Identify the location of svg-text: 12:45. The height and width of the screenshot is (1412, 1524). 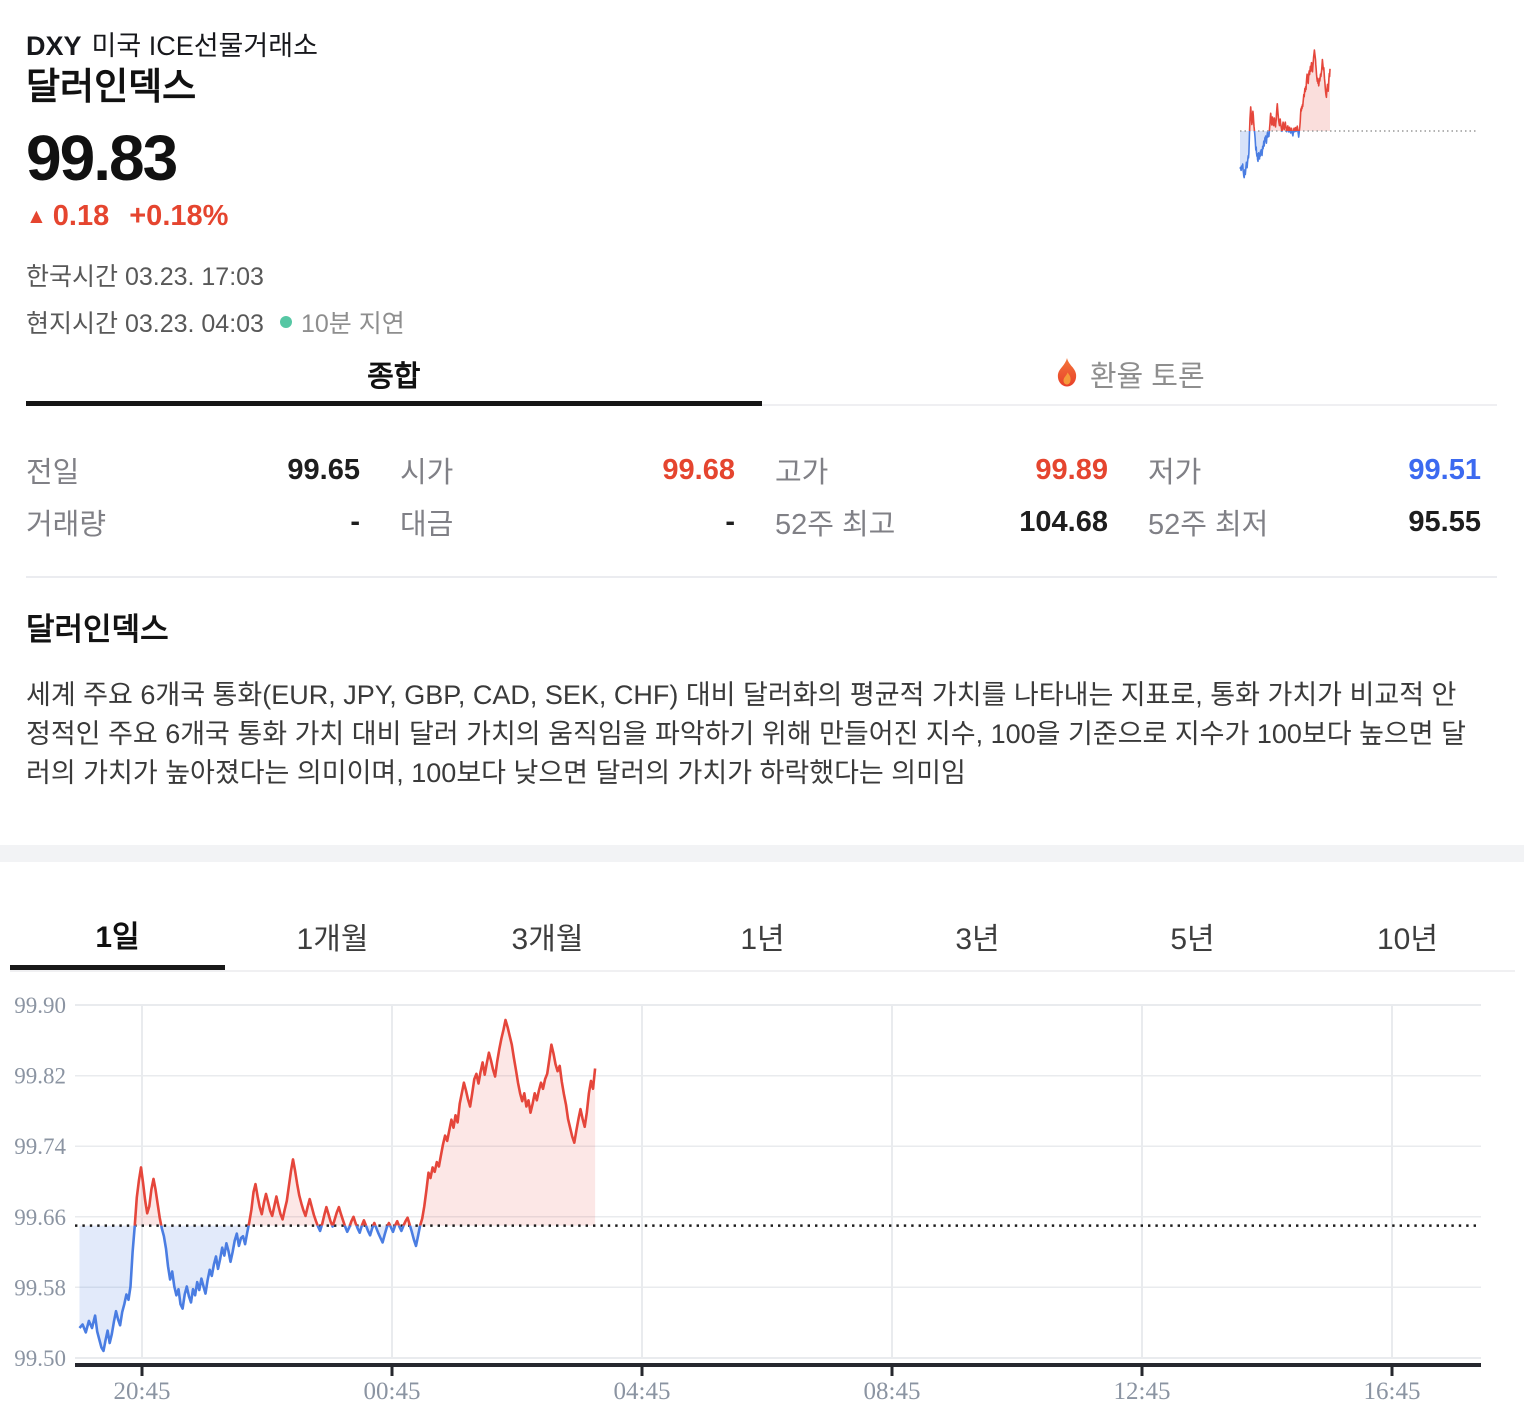
(1142, 1391).